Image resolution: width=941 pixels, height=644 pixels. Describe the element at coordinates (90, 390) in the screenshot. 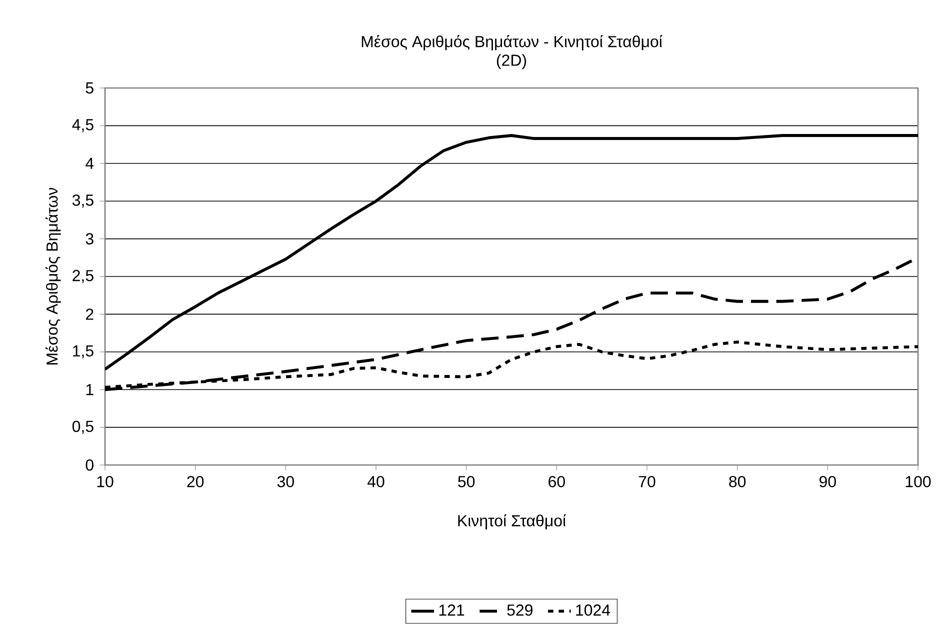

I see `y-tick-label: 1` at that location.